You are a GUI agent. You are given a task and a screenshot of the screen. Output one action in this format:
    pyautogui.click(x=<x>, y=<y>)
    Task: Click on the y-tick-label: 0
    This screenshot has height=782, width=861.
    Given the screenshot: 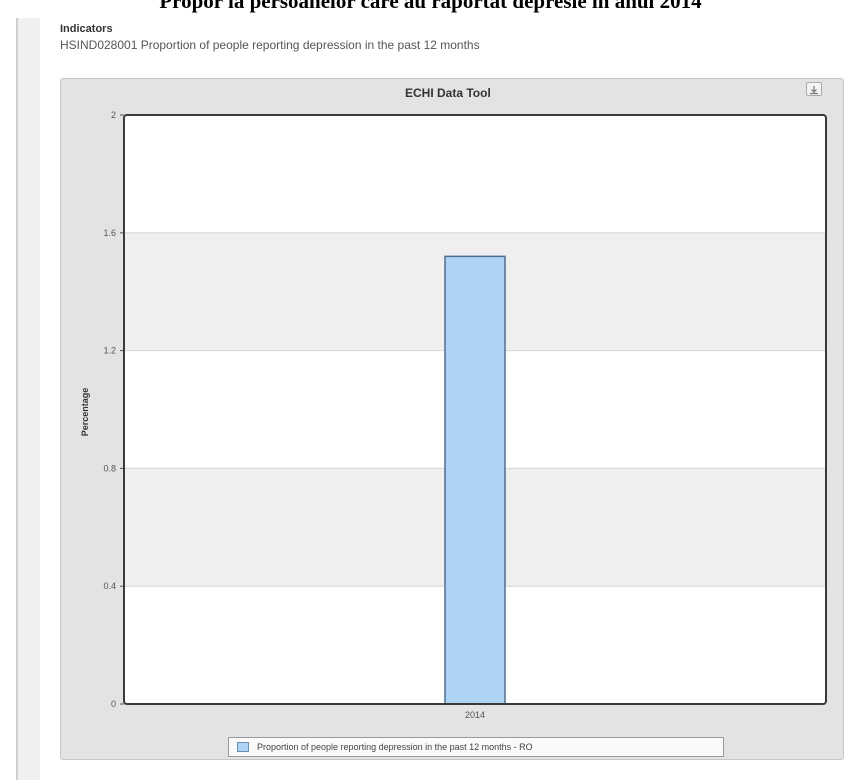 What is the action you would take?
    pyautogui.click(x=113, y=704)
    